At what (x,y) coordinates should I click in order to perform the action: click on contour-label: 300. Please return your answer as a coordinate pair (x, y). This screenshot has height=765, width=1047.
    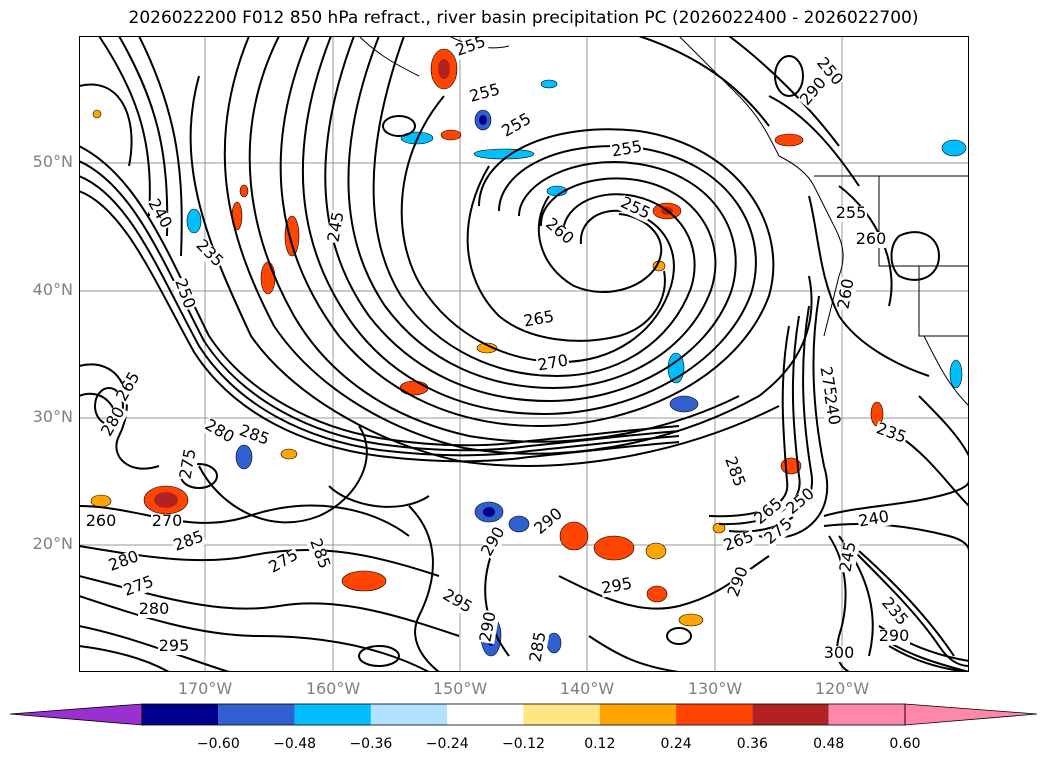
    Looking at the image, I should click on (839, 652).